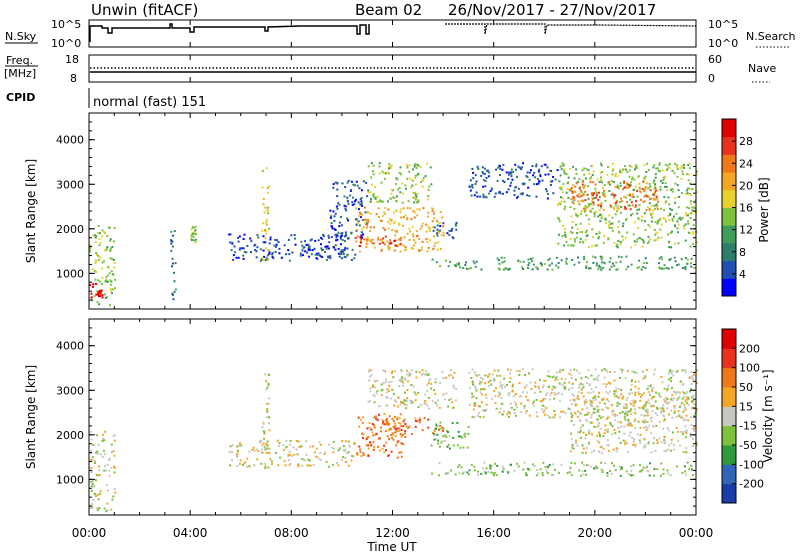  What do you see at coordinates (493, 533) in the screenshot?
I see `x-tick-label: 16:00` at bounding box center [493, 533].